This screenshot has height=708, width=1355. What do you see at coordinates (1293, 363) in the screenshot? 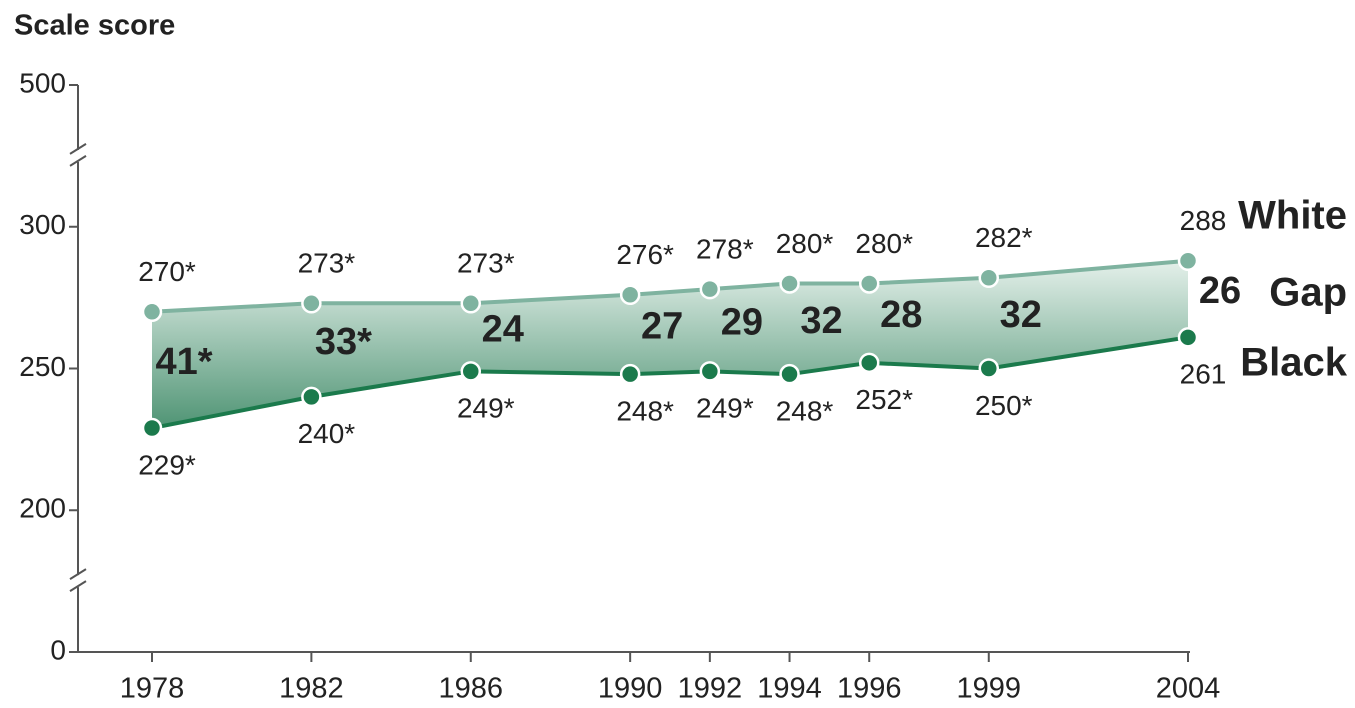
I see `legend-label: Black` at bounding box center [1293, 363].